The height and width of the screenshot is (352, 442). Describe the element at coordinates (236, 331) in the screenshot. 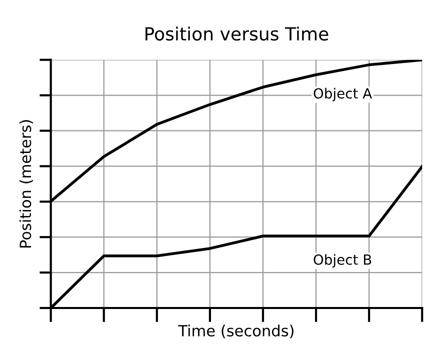

I see `x-axis-title: Time (seconds)` at that location.